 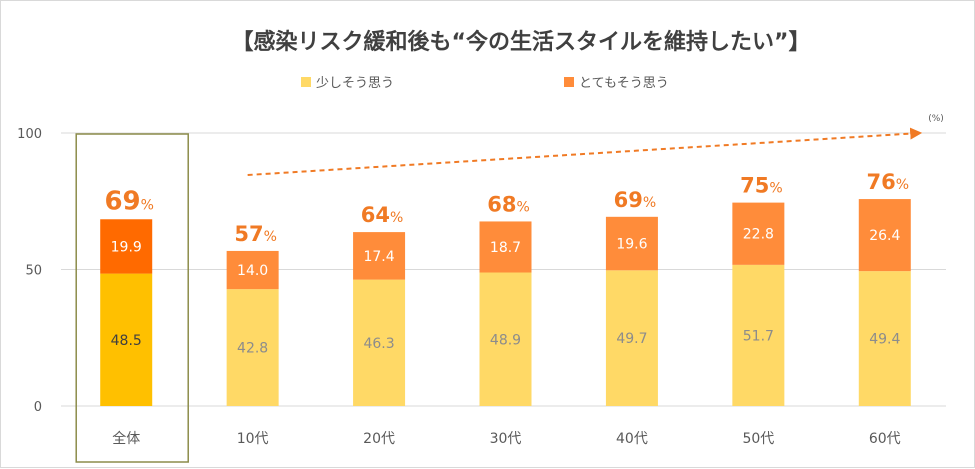 What do you see at coordinates (29, 134) in the screenshot?
I see `y-tick-label: 100` at bounding box center [29, 134].